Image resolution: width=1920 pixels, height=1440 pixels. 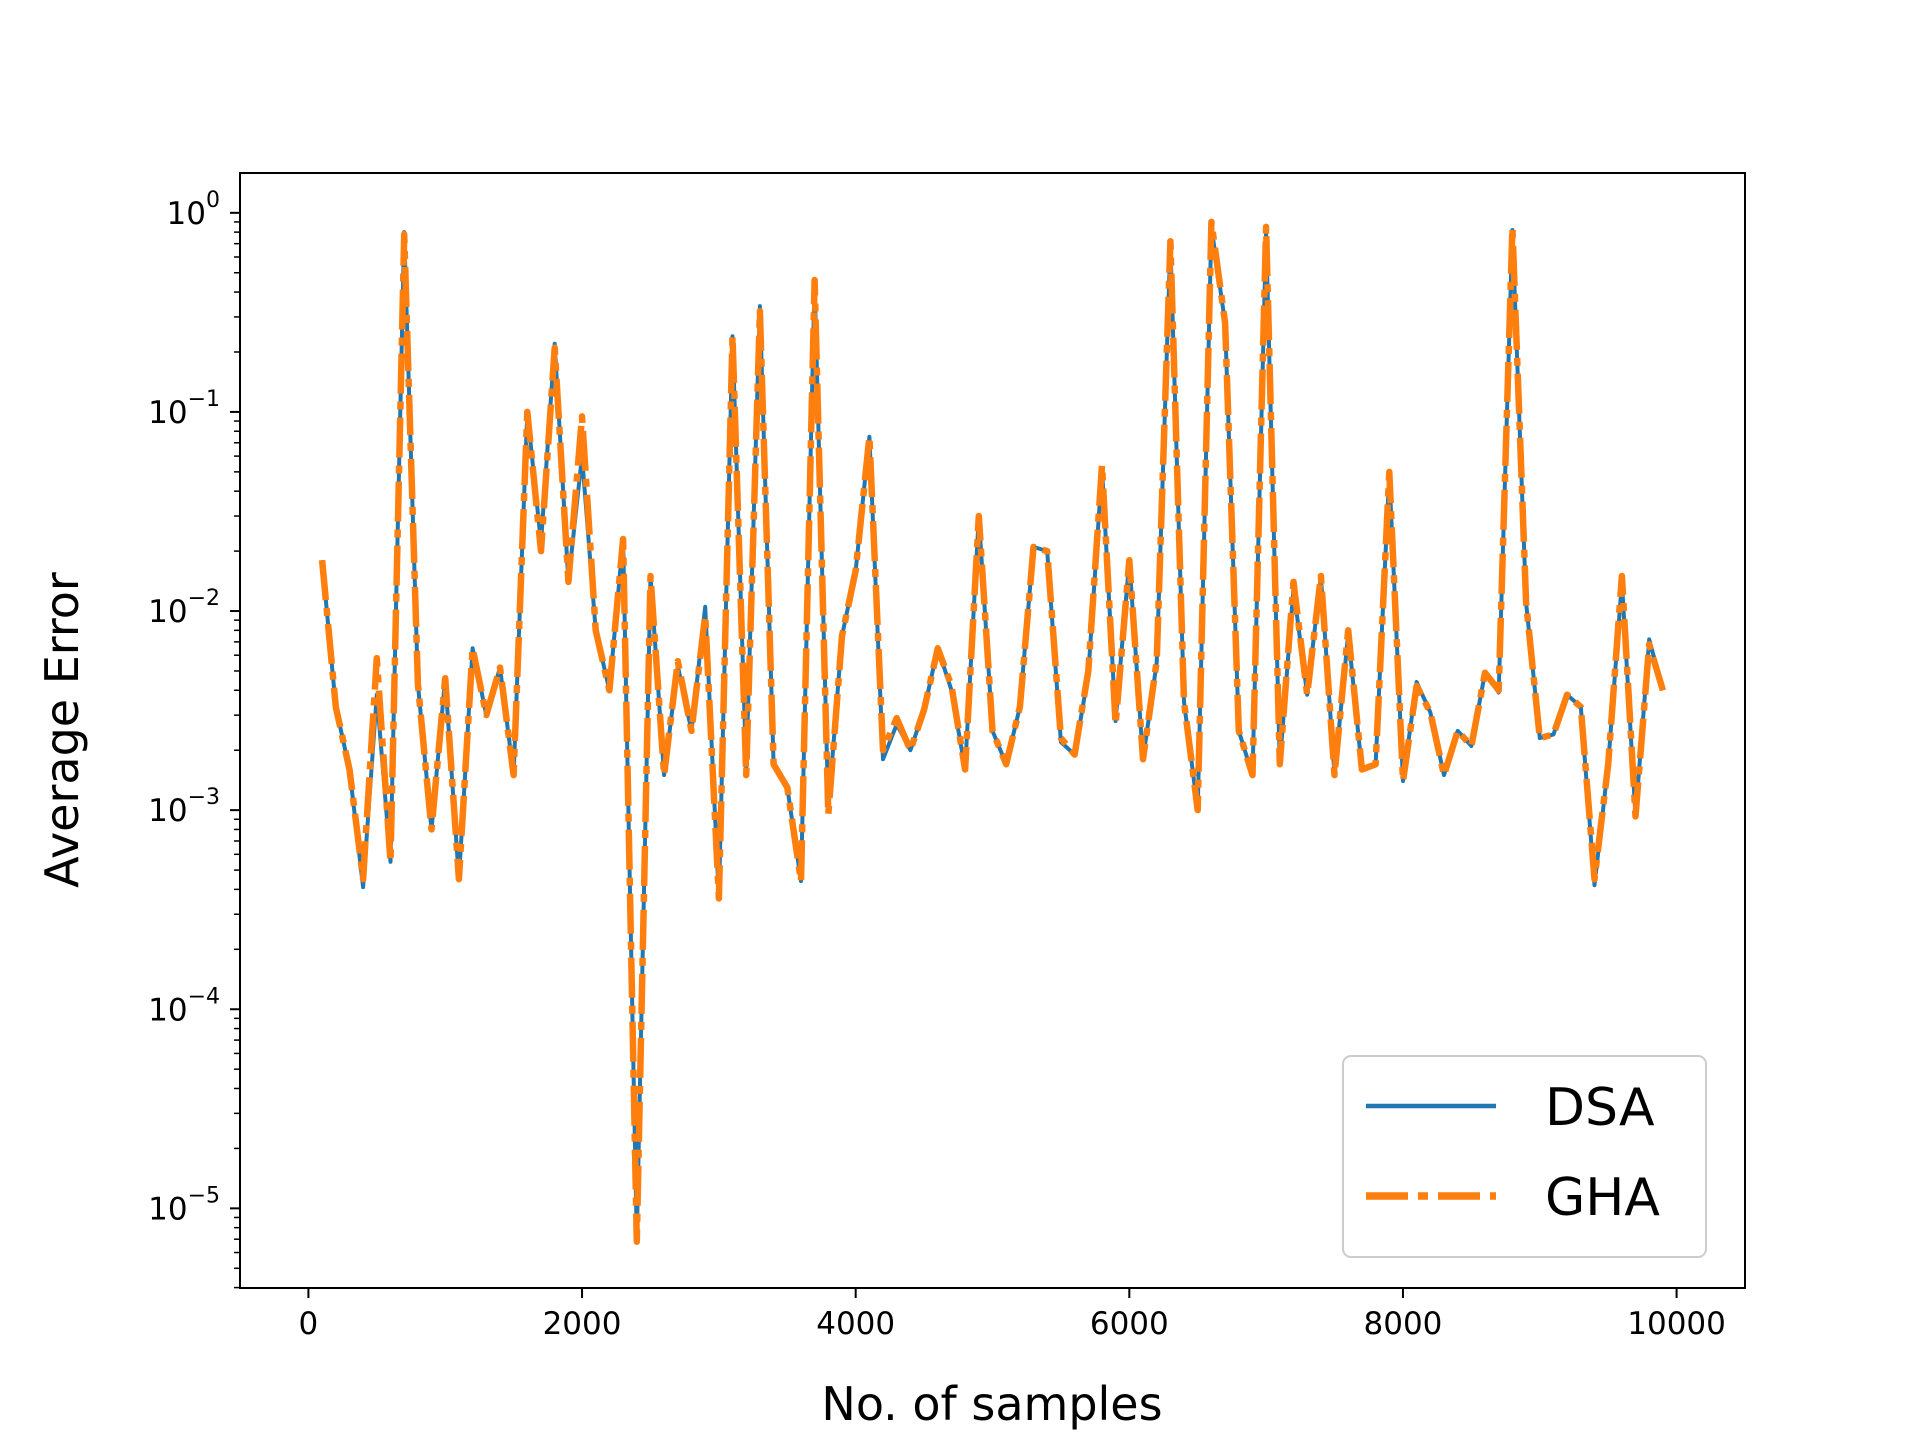 I want to click on x-tick-label: 10000, so click(x=1676, y=1324).